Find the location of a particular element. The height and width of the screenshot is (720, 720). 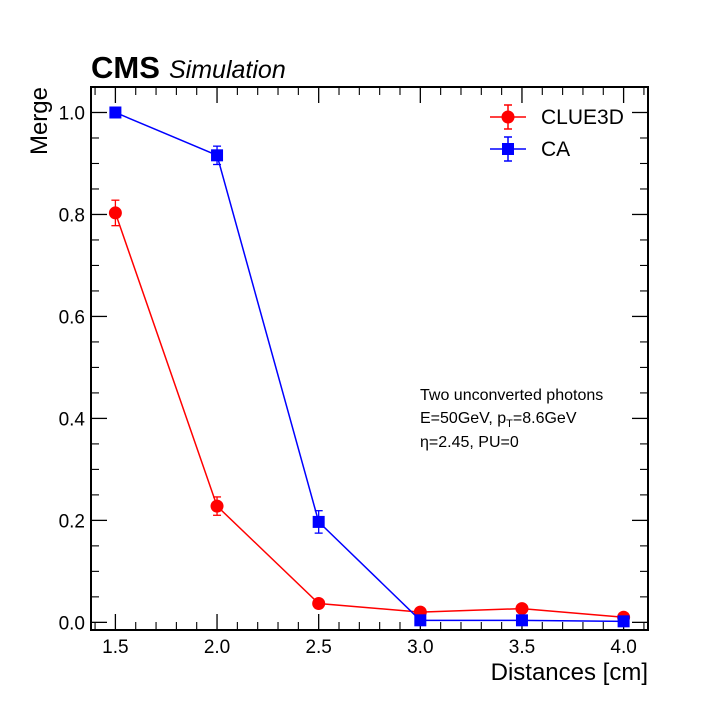

legend: CLUE3D CA is located at coordinates (557, 133).